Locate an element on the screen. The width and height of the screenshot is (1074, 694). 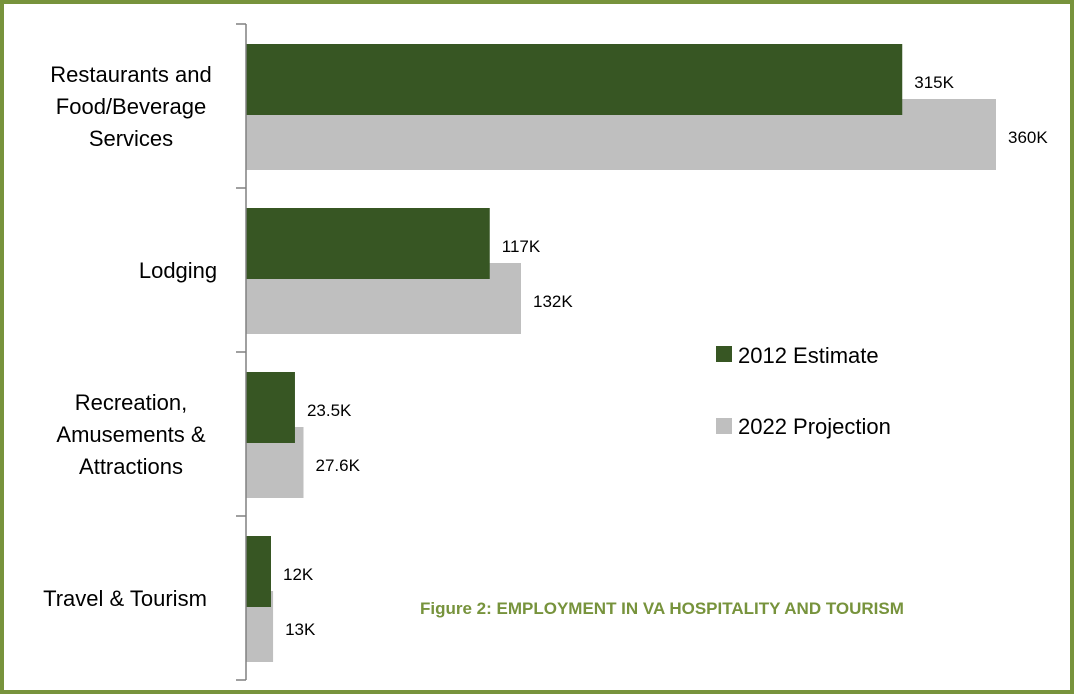
value-label-2012-2: 23.5K is located at coordinates (329, 410).